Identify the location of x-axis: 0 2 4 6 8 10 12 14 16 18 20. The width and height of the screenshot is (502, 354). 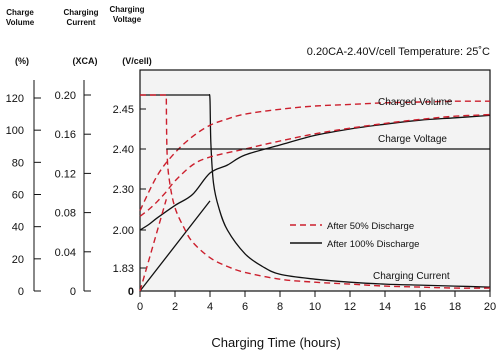
(316, 302).